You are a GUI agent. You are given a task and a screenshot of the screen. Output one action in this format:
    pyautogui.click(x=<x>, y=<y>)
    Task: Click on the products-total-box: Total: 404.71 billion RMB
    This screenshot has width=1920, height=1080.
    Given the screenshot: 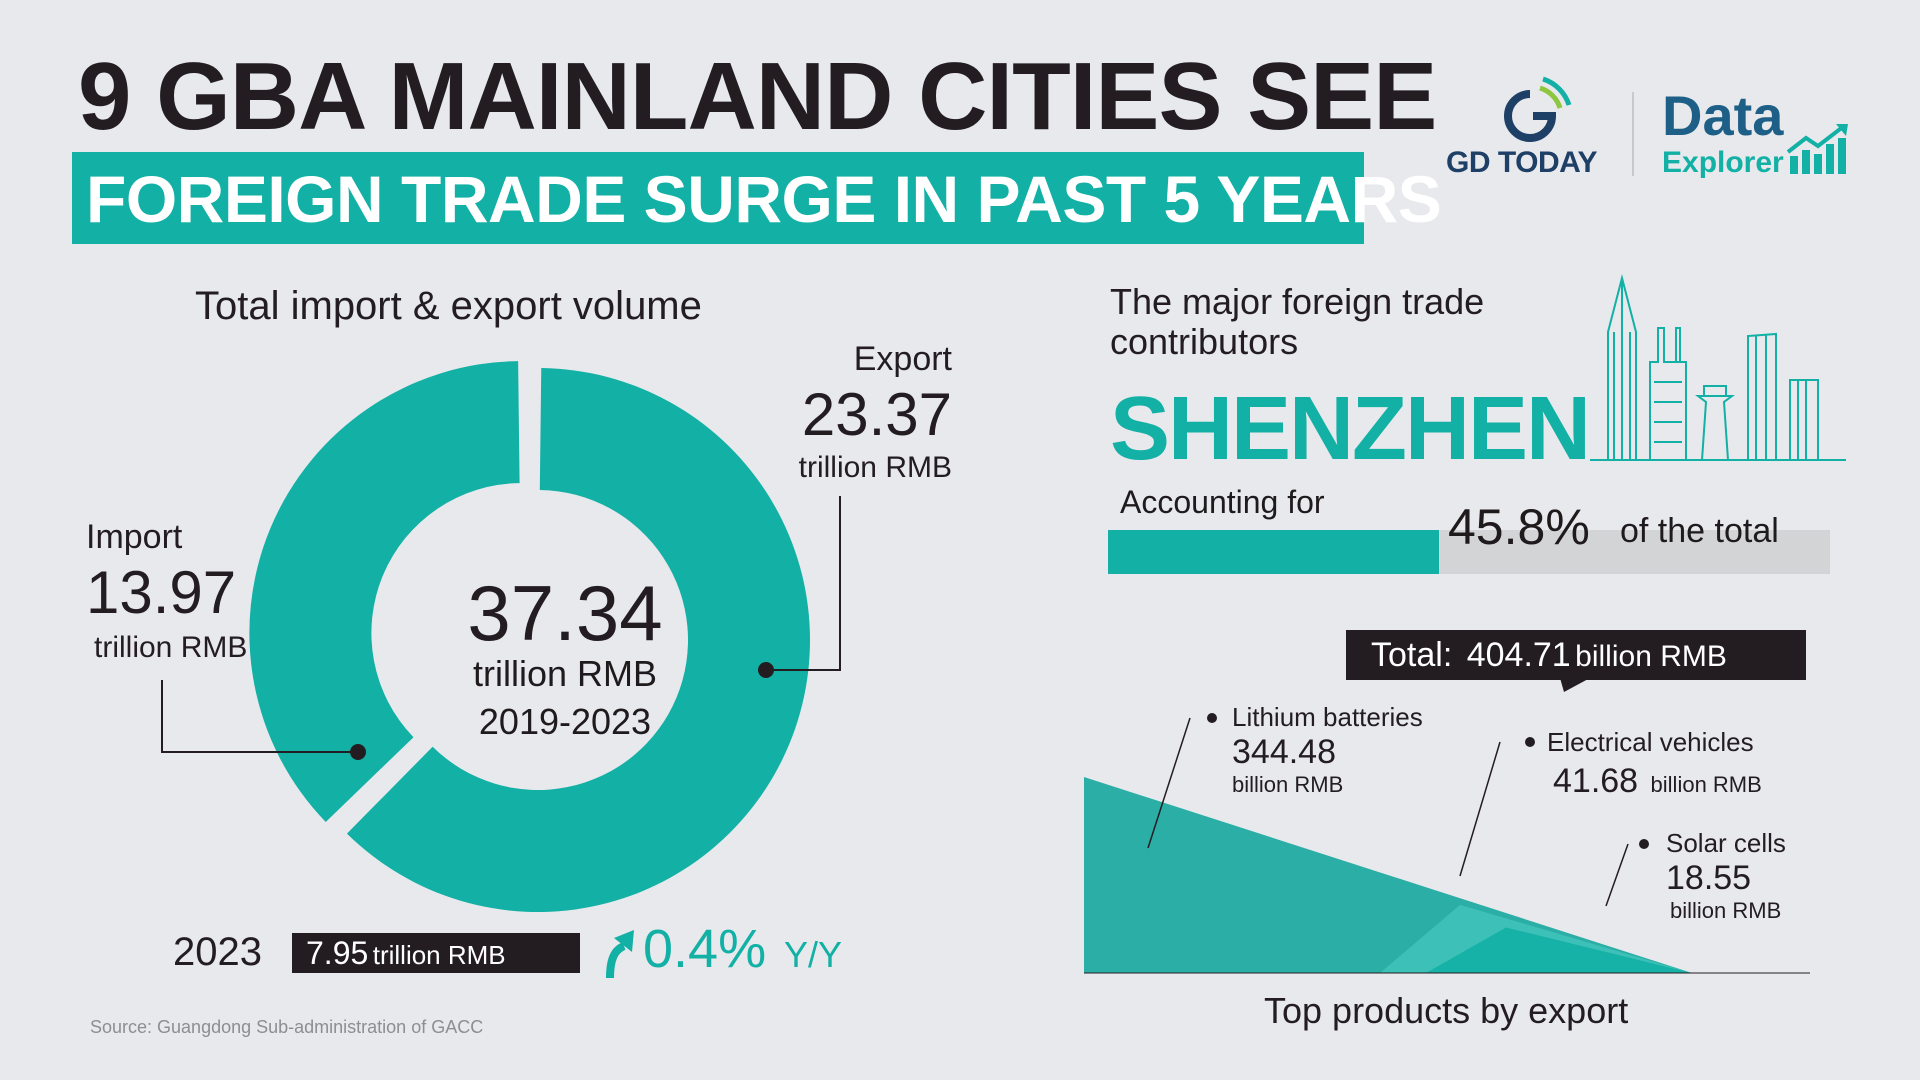 What is the action you would take?
    pyautogui.click(x=1576, y=655)
    